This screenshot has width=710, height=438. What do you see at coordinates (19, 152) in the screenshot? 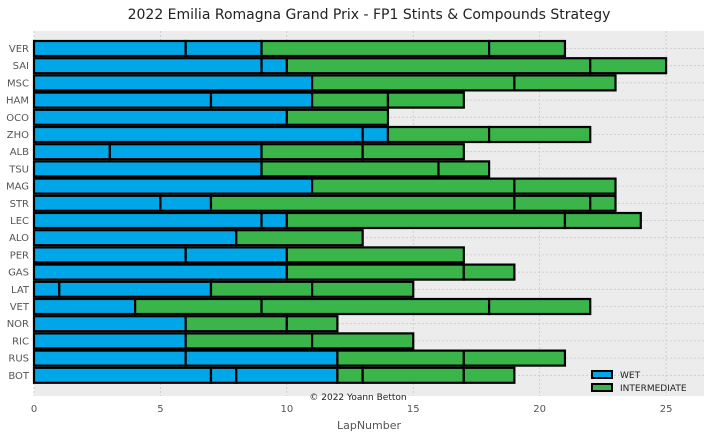
I see `driver-label: ALB` at bounding box center [19, 152].